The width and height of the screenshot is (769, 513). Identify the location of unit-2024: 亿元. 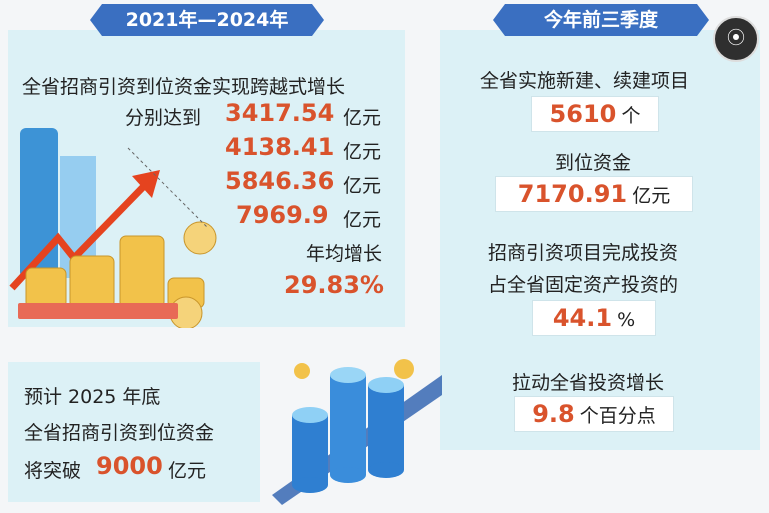
(362, 220).